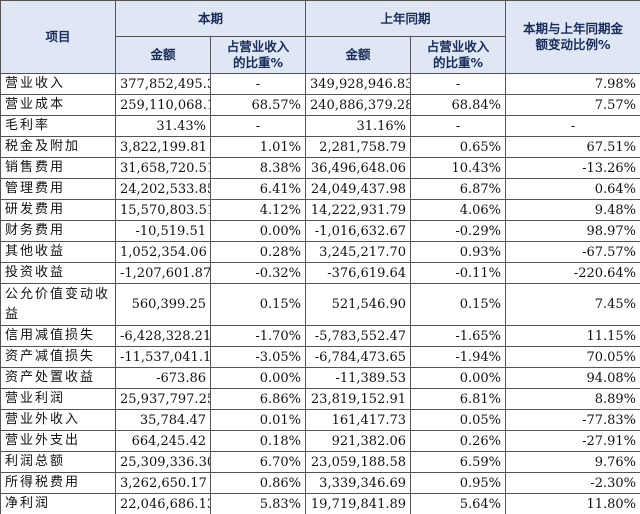 The height and width of the screenshot is (514, 640). I want to click on table-row: 资产处置收益 -673.86 0.00% -11,389.53 0.00% 94.08%, so click(320, 378).